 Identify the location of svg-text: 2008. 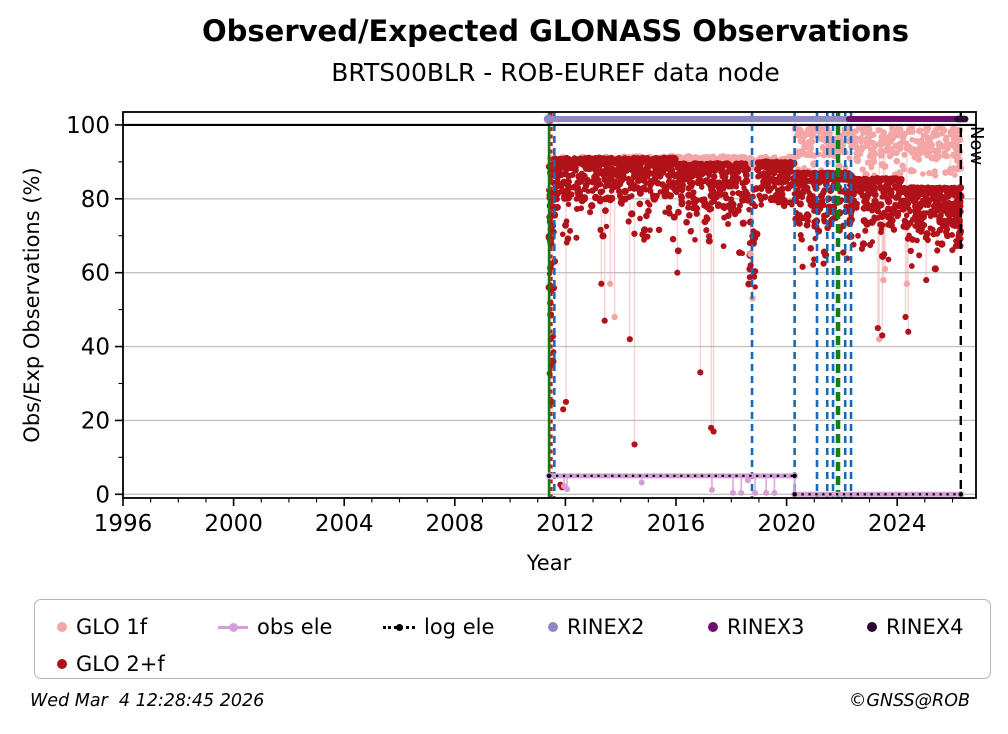
(455, 524).